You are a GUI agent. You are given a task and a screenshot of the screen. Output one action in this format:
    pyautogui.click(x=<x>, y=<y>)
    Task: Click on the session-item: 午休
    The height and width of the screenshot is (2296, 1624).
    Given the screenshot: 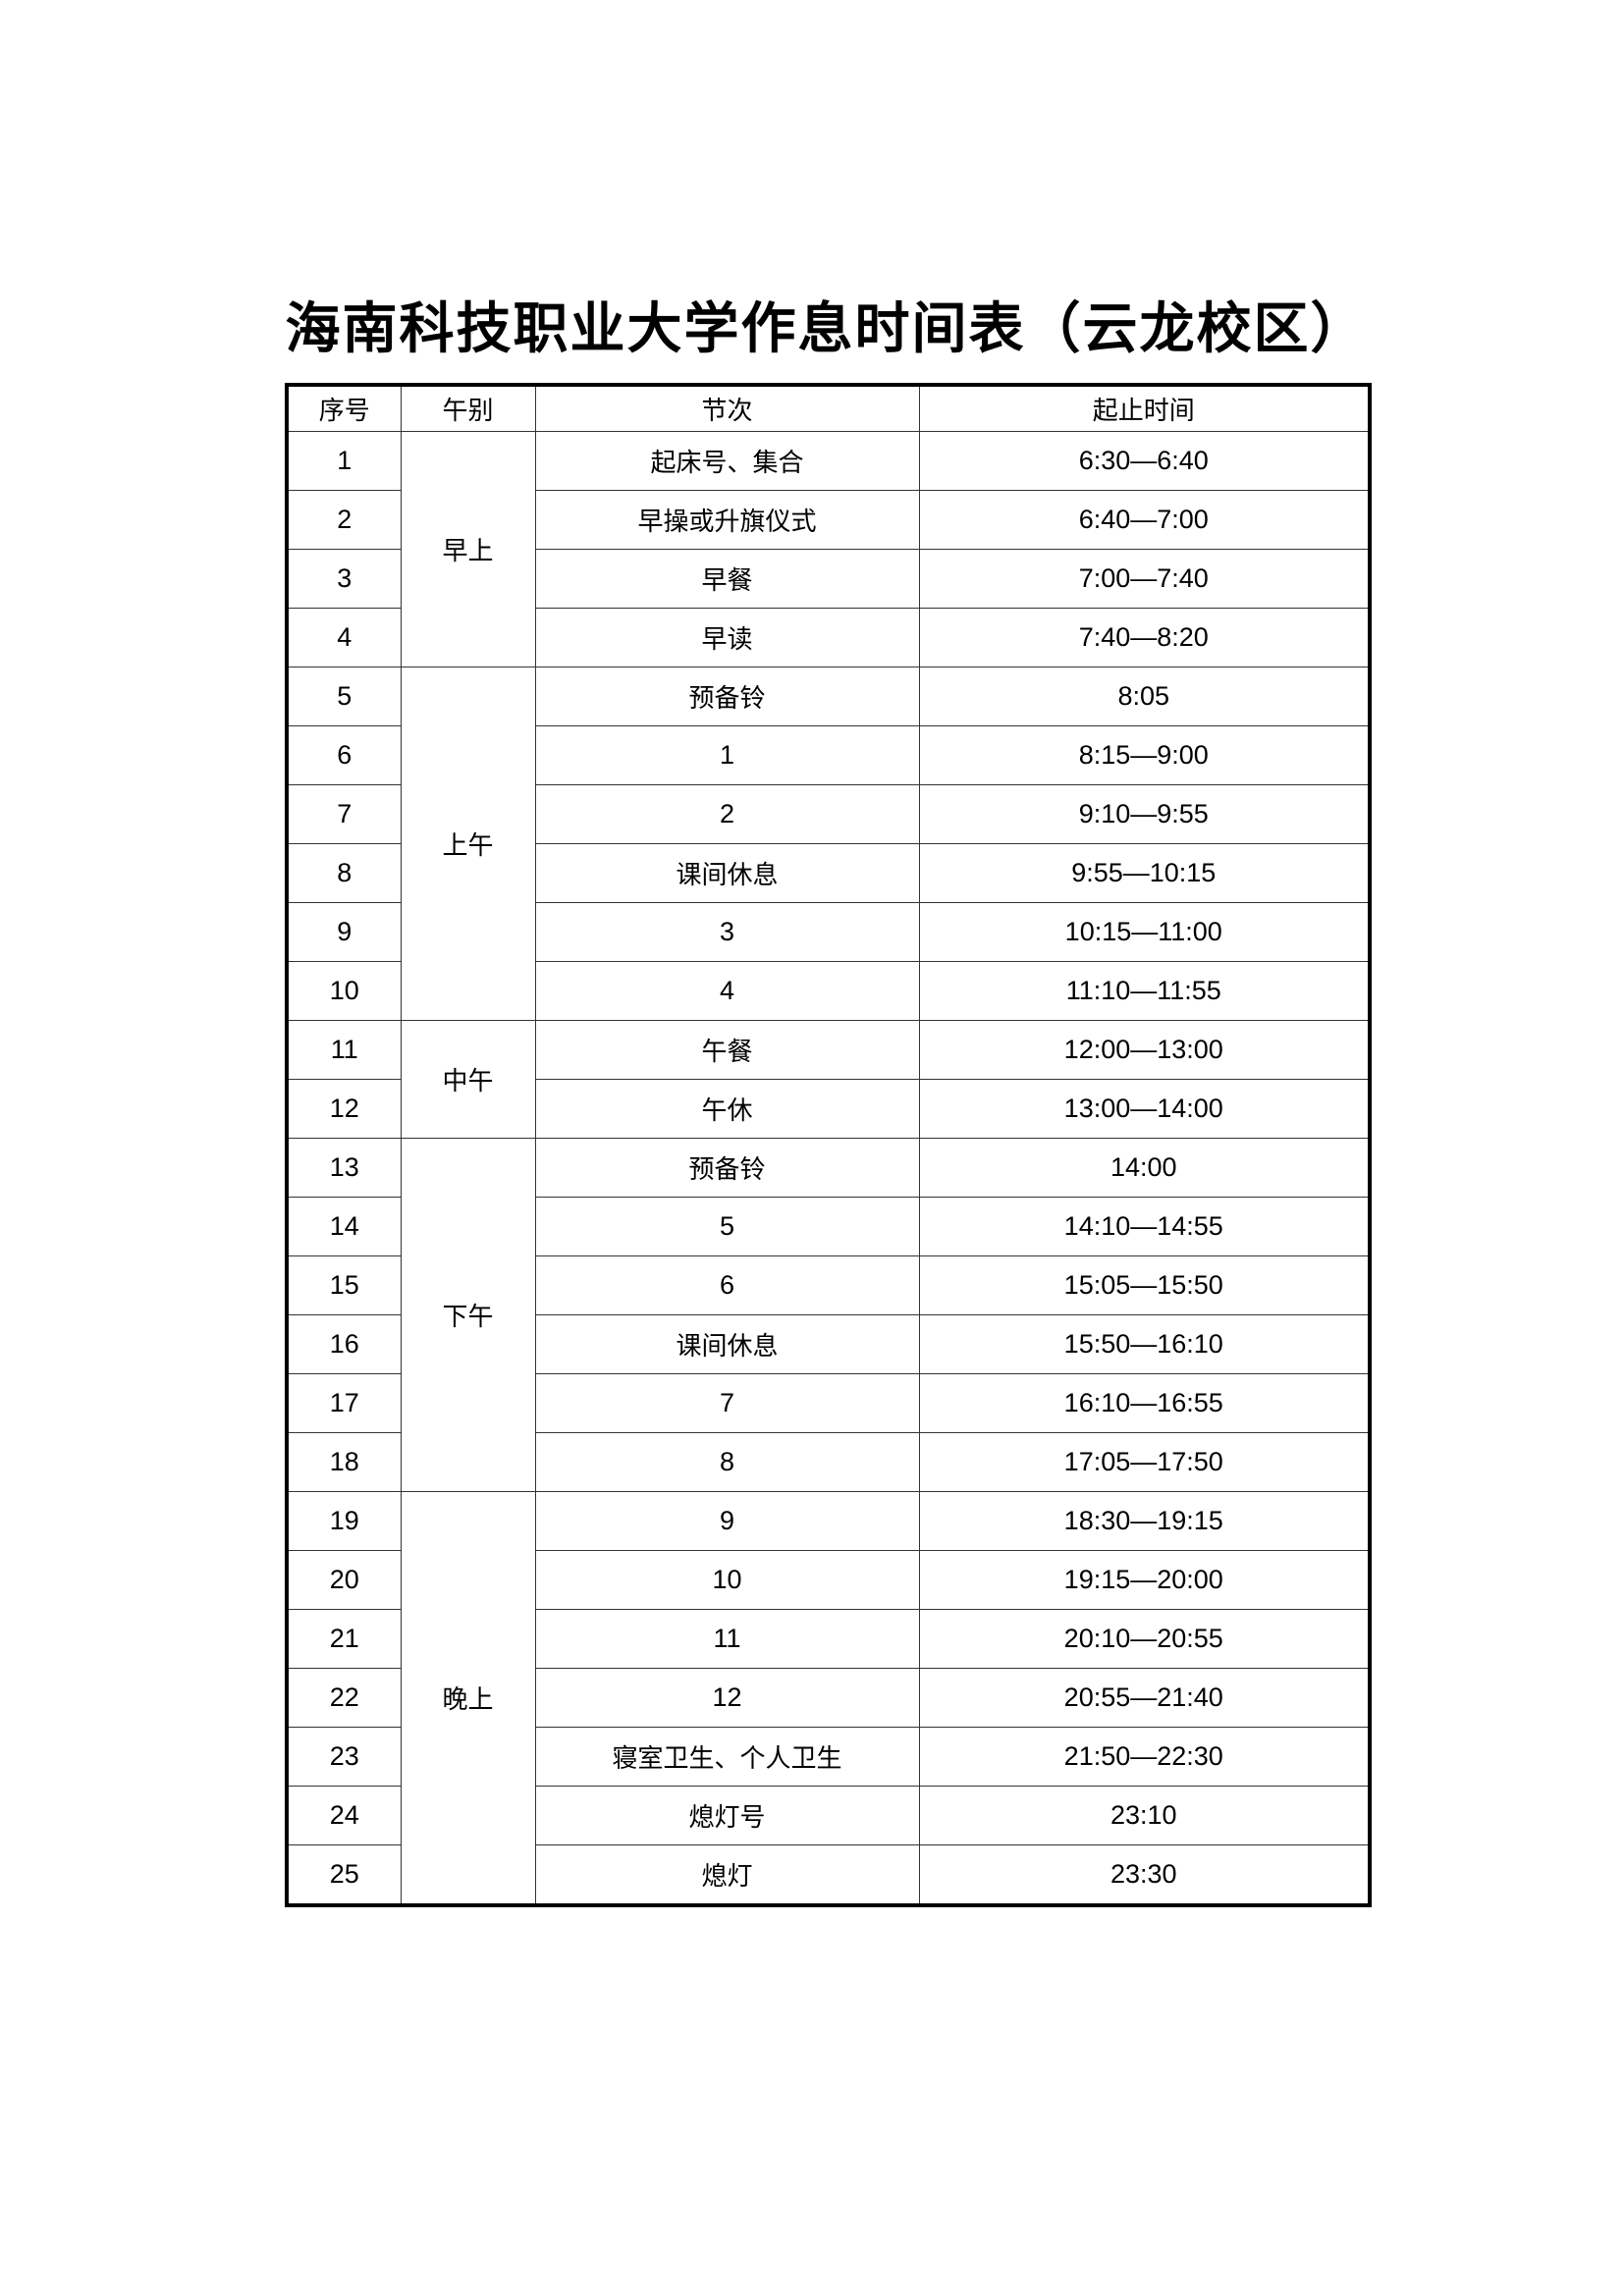 What is the action you would take?
    pyautogui.click(x=727, y=1109)
    